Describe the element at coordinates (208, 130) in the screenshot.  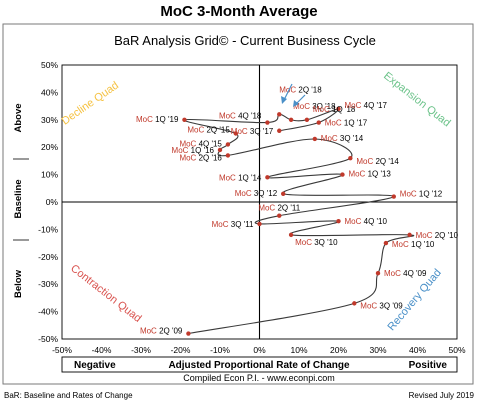
I see `point-label: MoC 2Q '15` at that location.